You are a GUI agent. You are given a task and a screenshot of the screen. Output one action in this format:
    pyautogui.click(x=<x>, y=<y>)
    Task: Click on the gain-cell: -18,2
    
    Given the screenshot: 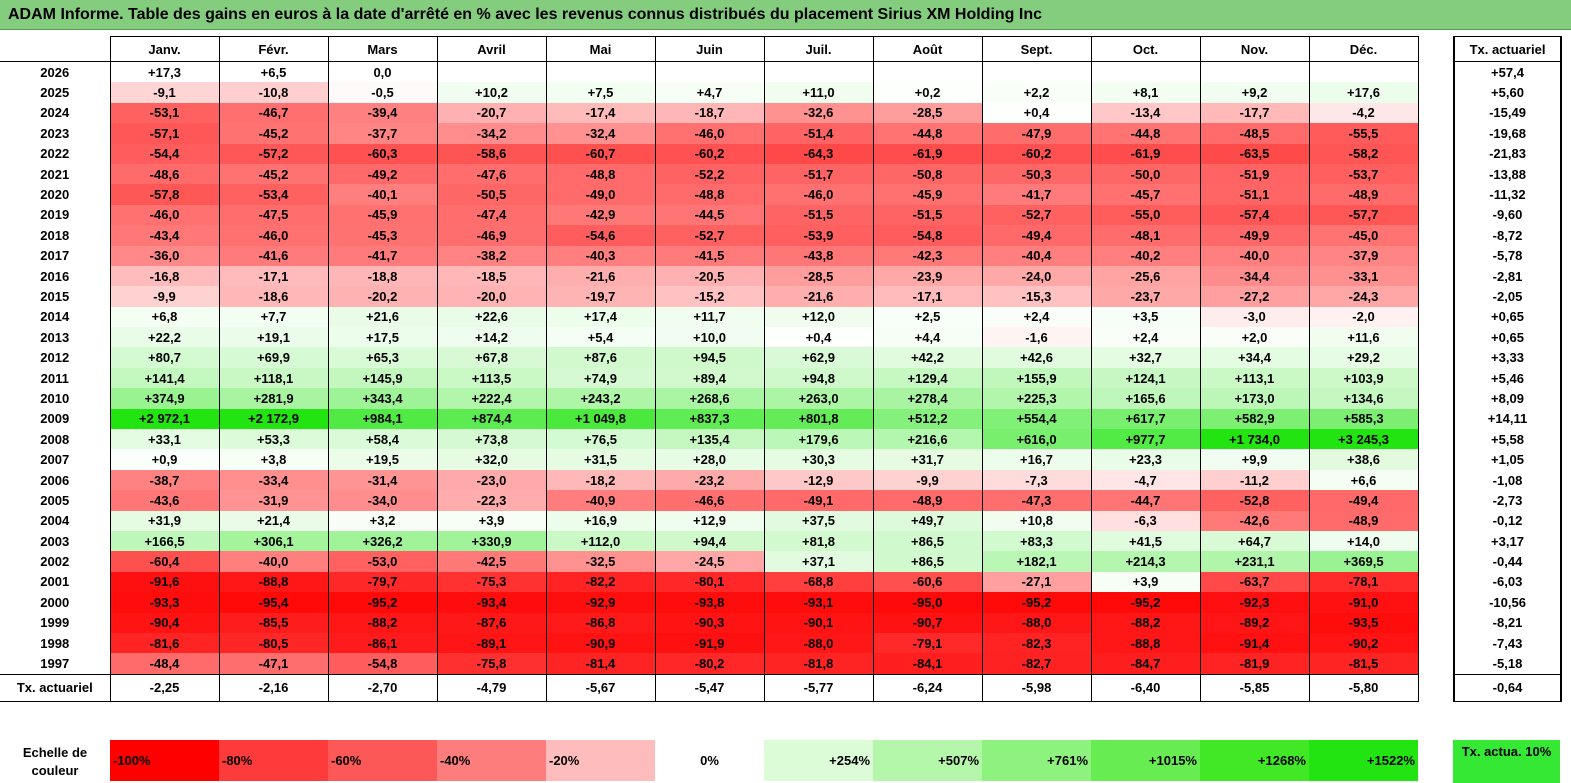 What is the action you would take?
    pyautogui.click(x=600, y=480)
    